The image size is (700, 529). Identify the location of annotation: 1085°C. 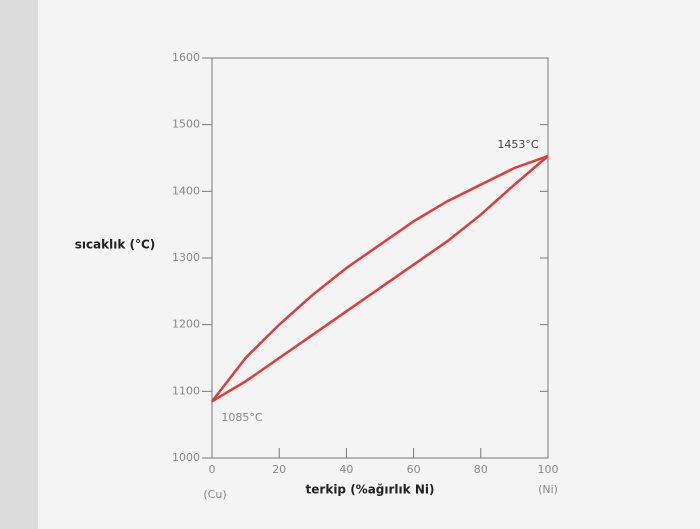
(241, 417).